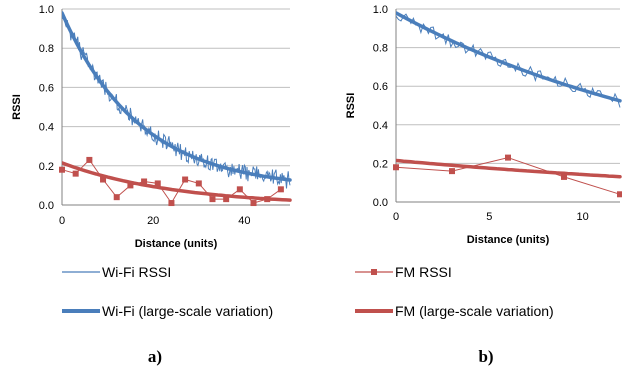 This screenshot has height=377, width=622. What do you see at coordinates (155, 356) in the screenshot?
I see `panel-label: a)` at bounding box center [155, 356].